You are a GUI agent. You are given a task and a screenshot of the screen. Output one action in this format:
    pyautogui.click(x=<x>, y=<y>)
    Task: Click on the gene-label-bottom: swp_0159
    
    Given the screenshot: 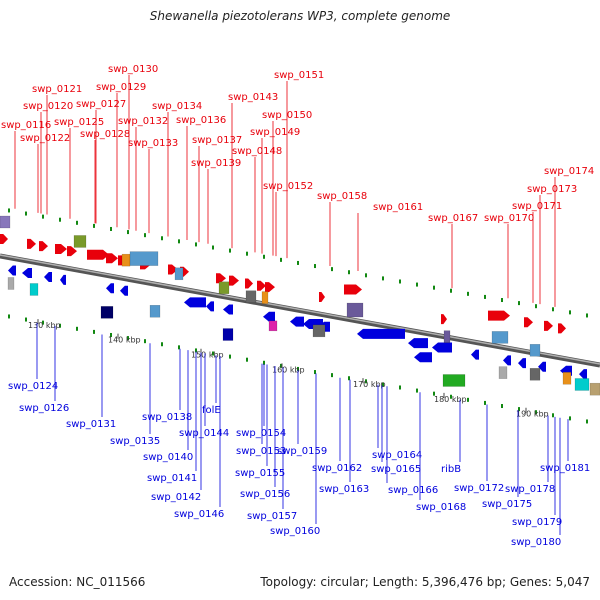 What is the action you would take?
    pyautogui.click(x=302, y=451)
    